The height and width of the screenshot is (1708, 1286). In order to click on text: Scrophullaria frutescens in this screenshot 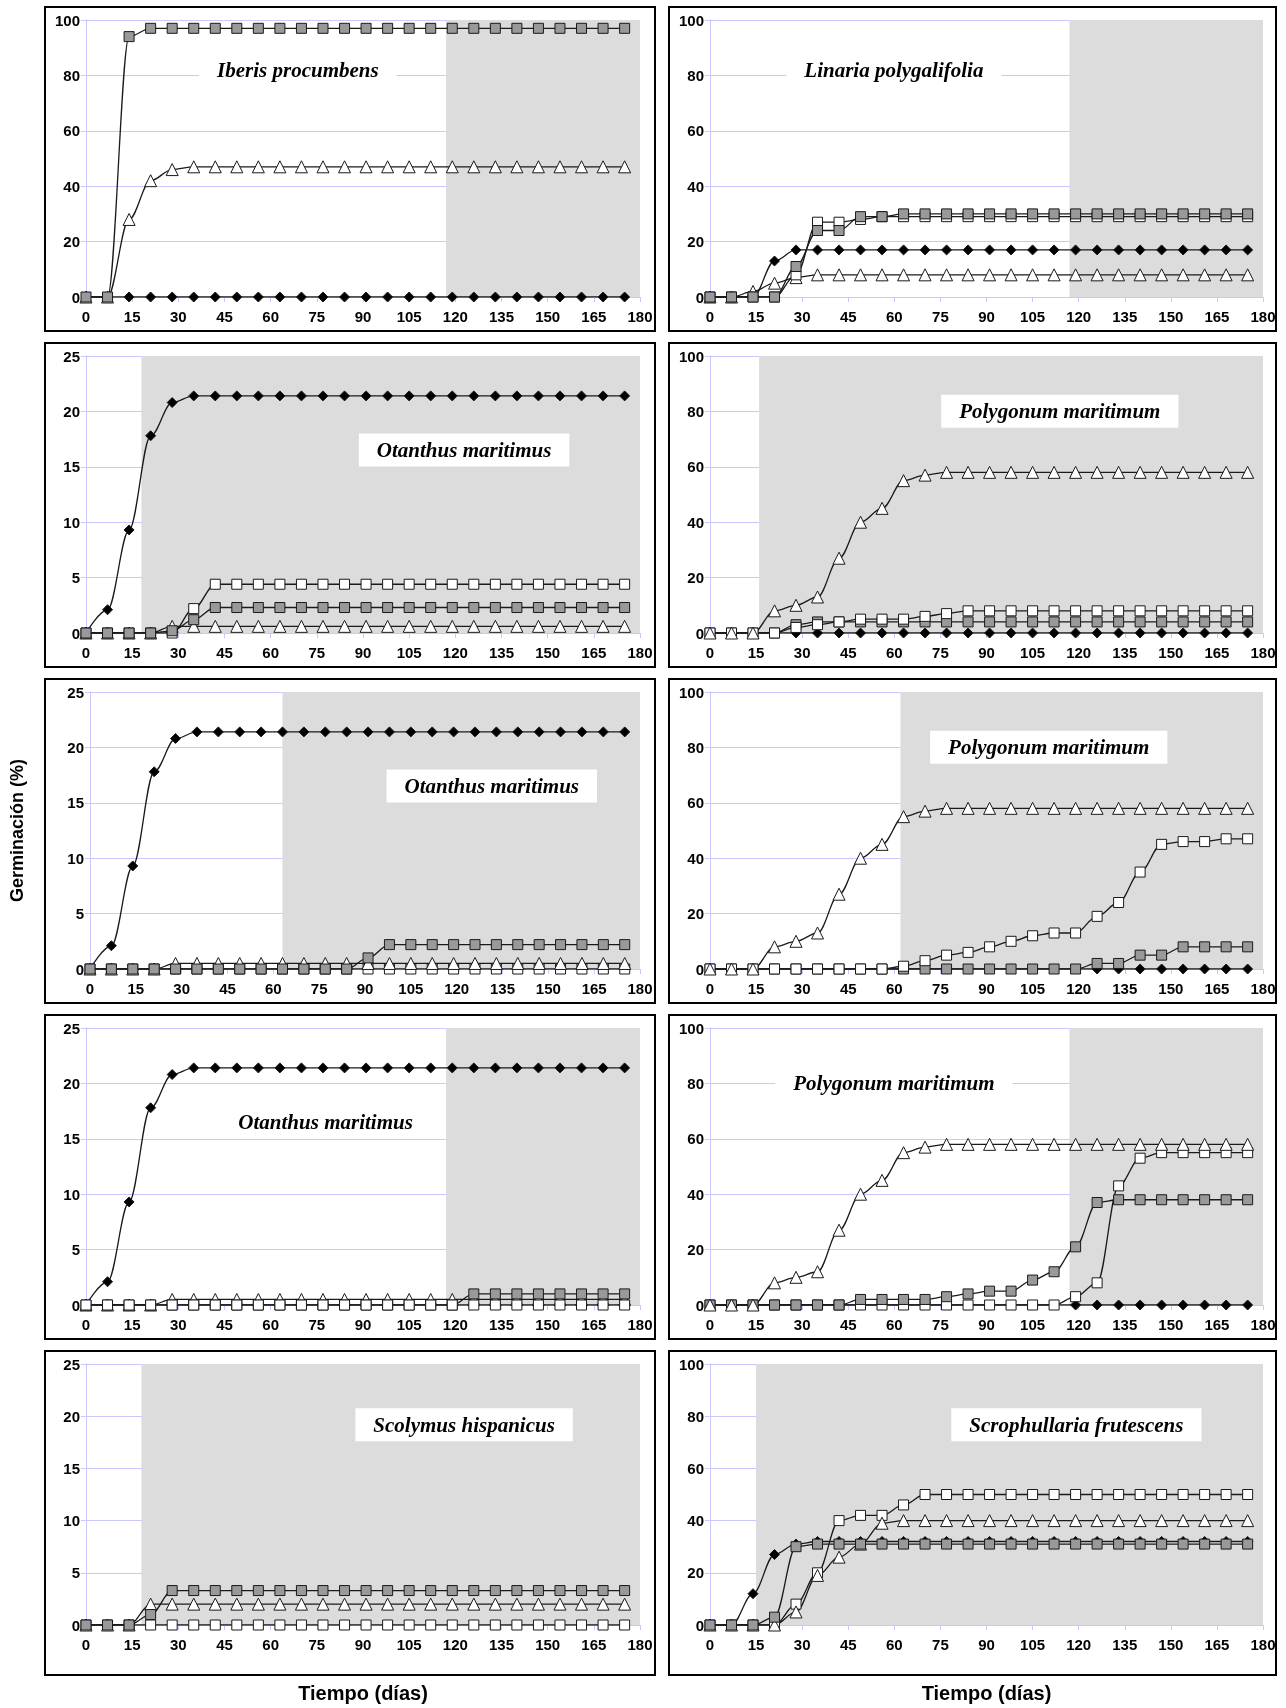, I will do `click(1076, 1424)`.